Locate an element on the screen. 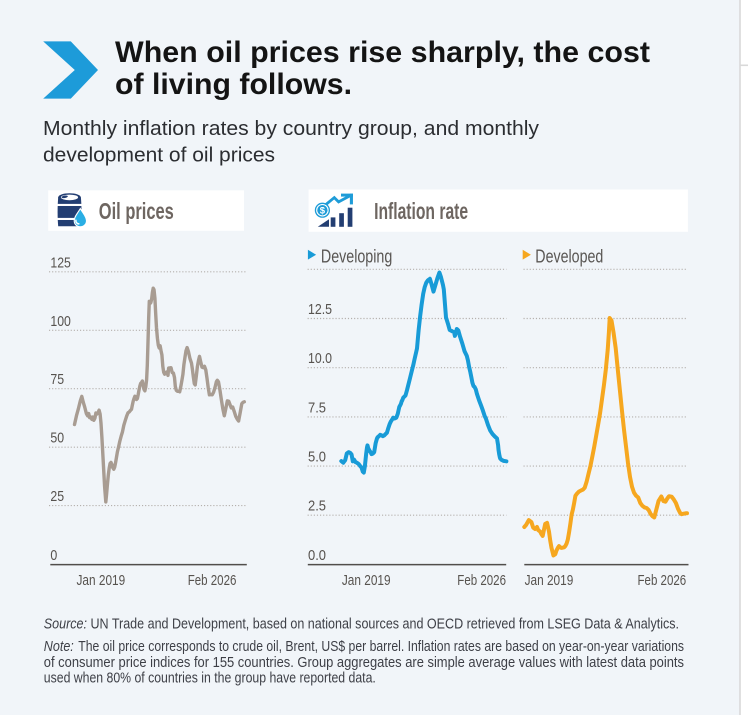 The height and width of the screenshot is (715, 748). svg-text: 100 is located at coordinates (60, 321).